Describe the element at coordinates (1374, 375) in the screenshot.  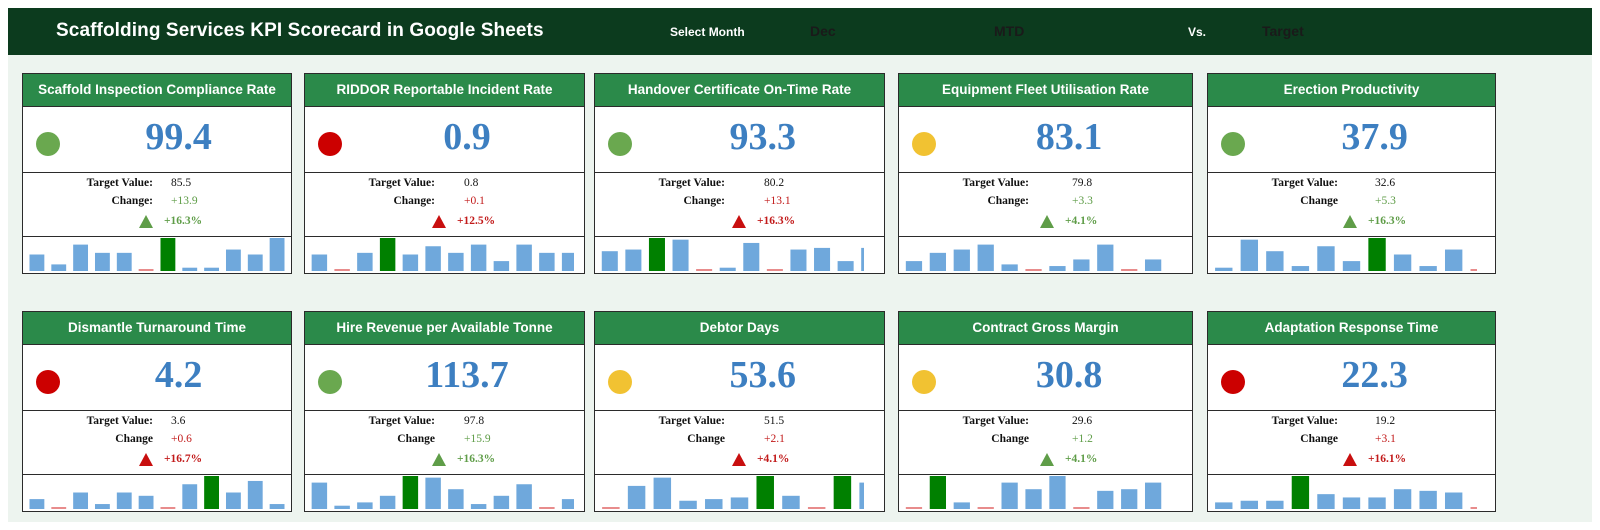
I see `kpi-value: 22.3` at that location.